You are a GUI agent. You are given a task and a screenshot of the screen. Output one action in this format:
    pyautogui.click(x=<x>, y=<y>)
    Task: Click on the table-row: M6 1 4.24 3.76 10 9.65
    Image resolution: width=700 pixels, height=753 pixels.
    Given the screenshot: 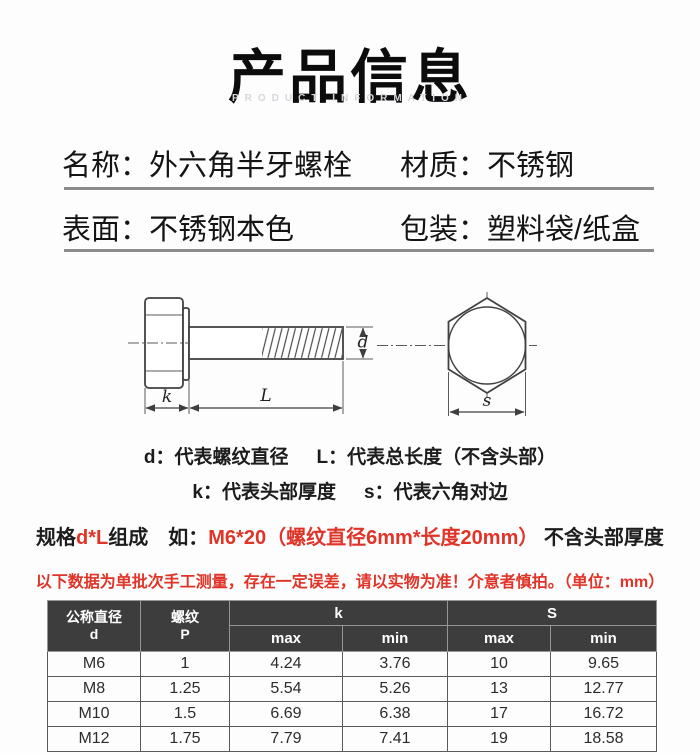 What is the action you would take?
    pyautogui.click(x=352, y=664)
    